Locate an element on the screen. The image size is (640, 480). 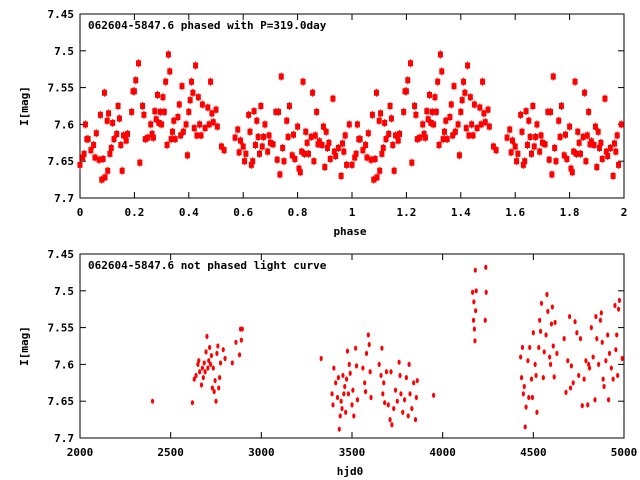
y-tick-label: 7.7 is located at coordinates (64, 198).